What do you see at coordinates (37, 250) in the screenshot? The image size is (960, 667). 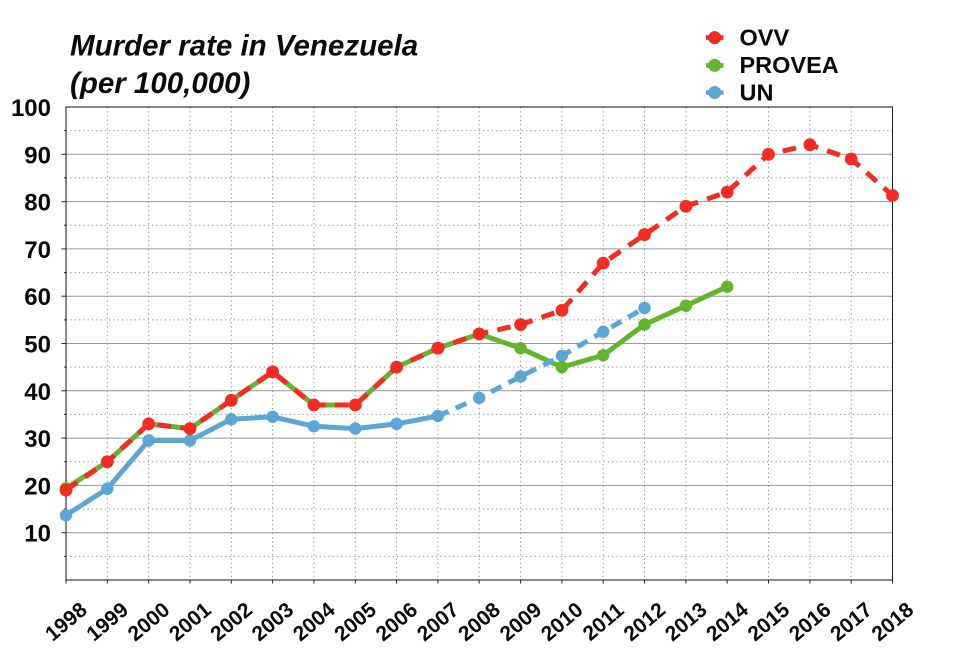 I see `svg-text: 70` at bounding box center [37, 250].